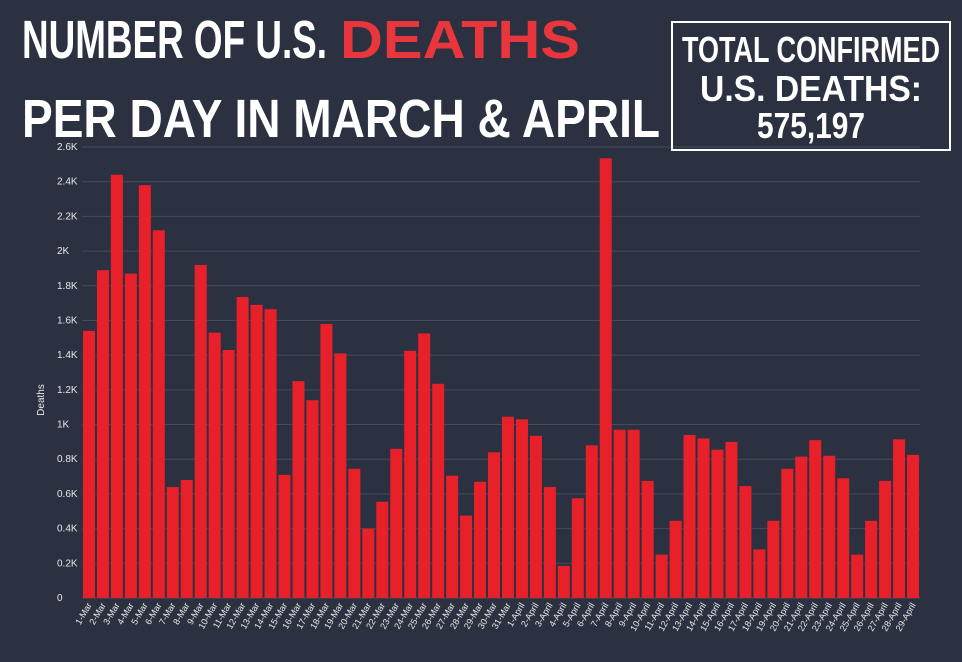 The height and width of the screenshot is (662, 962). Describe the element at coordinates (67, 494) in the screenshot. I see `y-tick-label: 0.6K` at that location.